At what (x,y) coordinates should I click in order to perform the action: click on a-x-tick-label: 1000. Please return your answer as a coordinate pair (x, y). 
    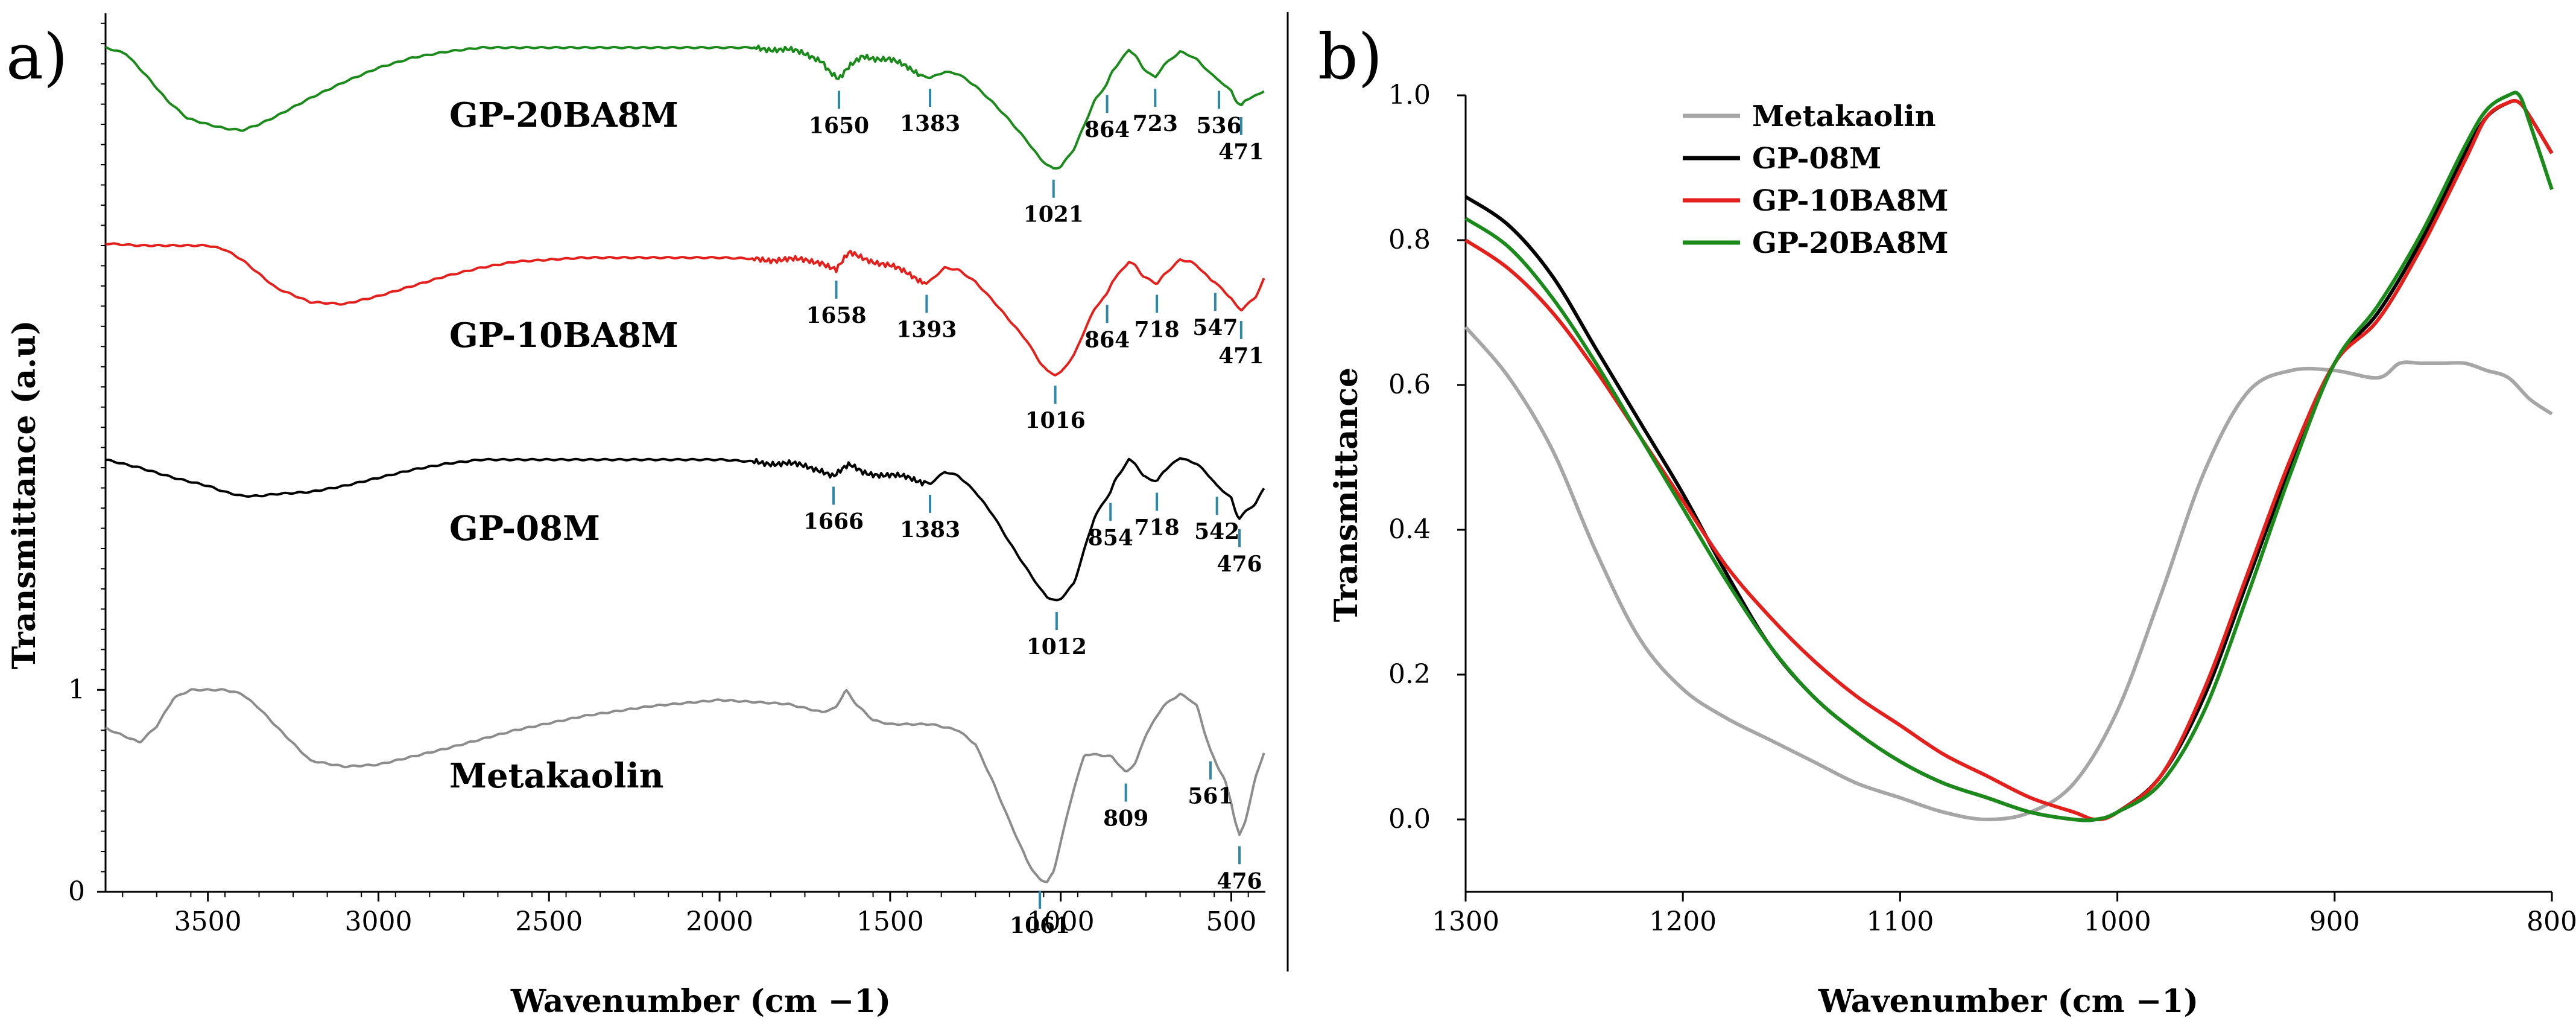
    Looking at the image, I should click on (1061, 921).